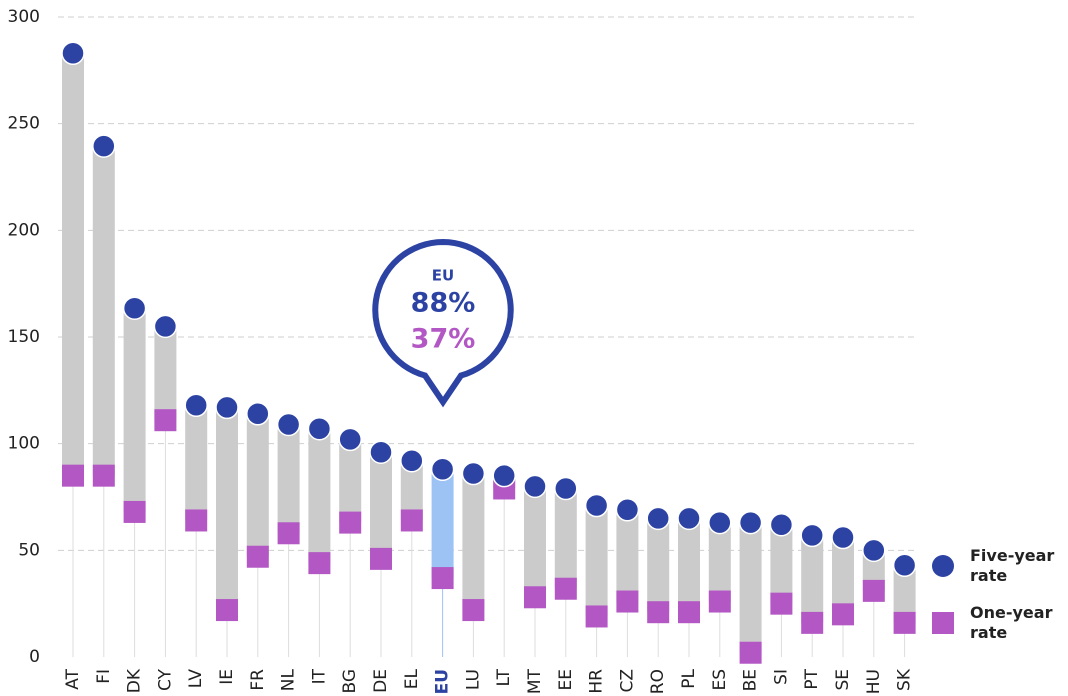 Image resolution: width=1068 pixels, height=696 pixels. I want to click on y-tick-label: 100, so click(24, 444).